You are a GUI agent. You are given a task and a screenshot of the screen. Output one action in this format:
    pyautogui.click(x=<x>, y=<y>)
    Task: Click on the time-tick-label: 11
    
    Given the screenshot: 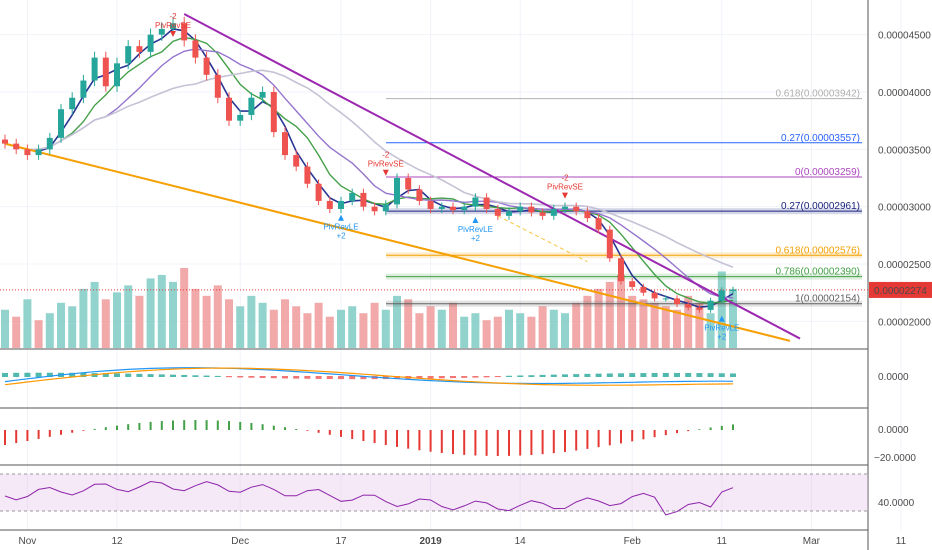 What is the action you would take?
    pyautogui.click(x=901, y=541)
    